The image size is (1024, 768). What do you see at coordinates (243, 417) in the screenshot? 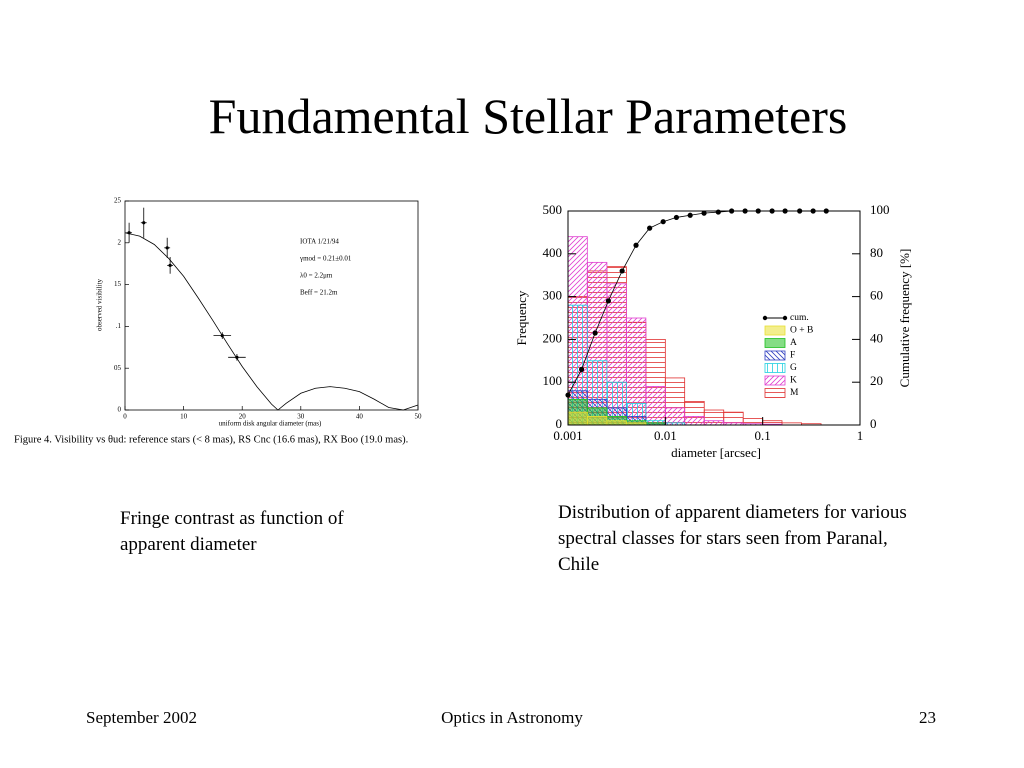
I see `x-tick-label: 20` at bounding box center [243, 417].